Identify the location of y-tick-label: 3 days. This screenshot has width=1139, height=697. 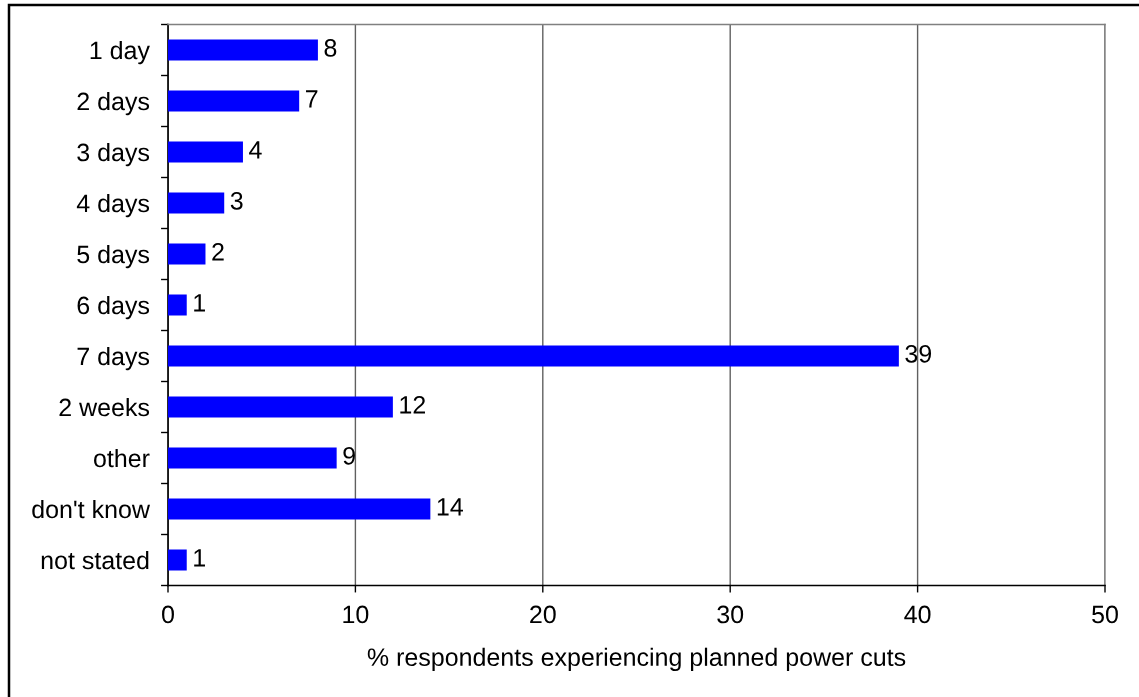
(113, 154).